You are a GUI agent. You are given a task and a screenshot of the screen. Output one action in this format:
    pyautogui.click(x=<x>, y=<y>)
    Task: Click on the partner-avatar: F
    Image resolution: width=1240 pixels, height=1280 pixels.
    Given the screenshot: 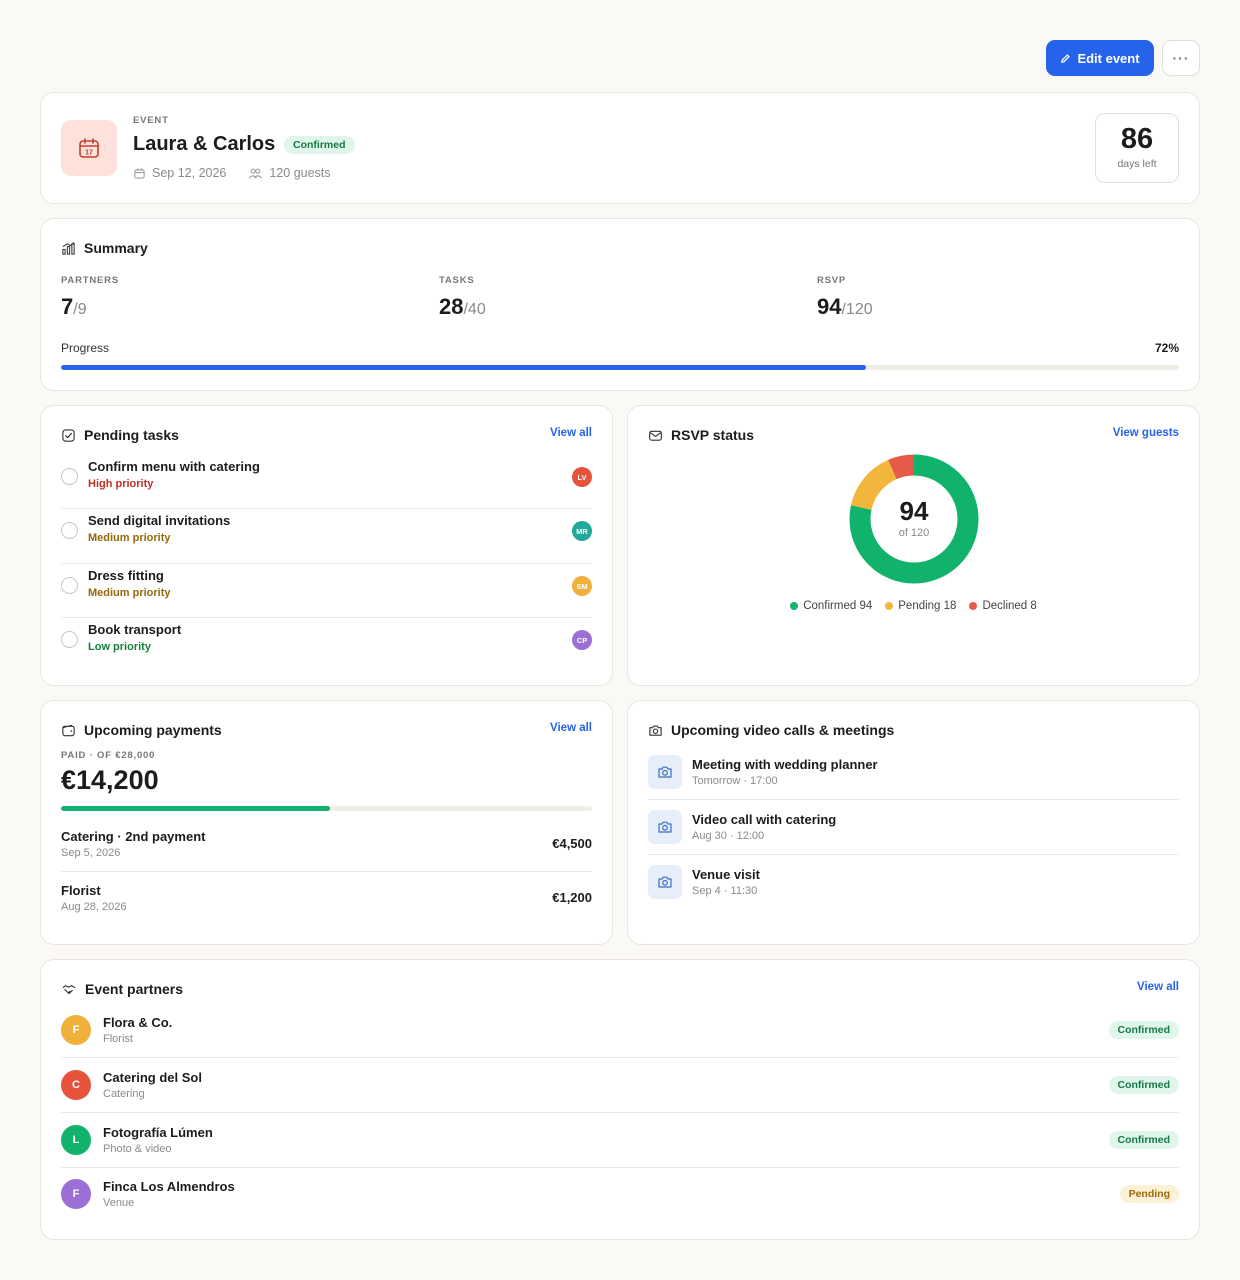 What is the action you would take?
    pyautogui.click(x=76, y=1194)
    